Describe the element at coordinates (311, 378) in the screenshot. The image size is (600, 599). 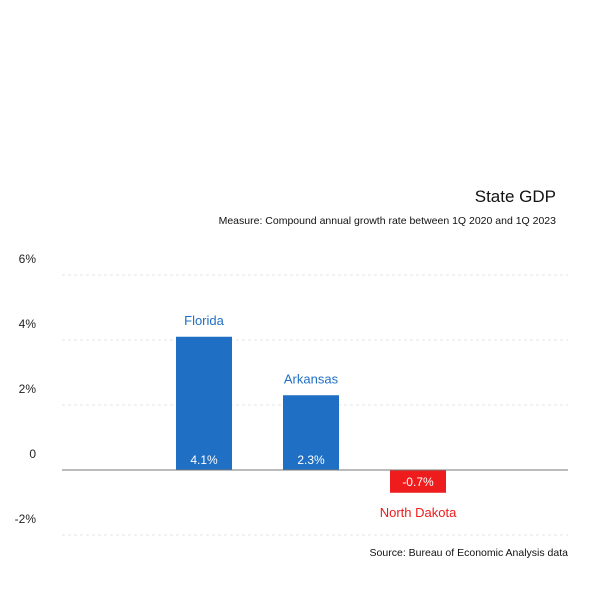
I see `bar-category-label: Arkansas` at that location.